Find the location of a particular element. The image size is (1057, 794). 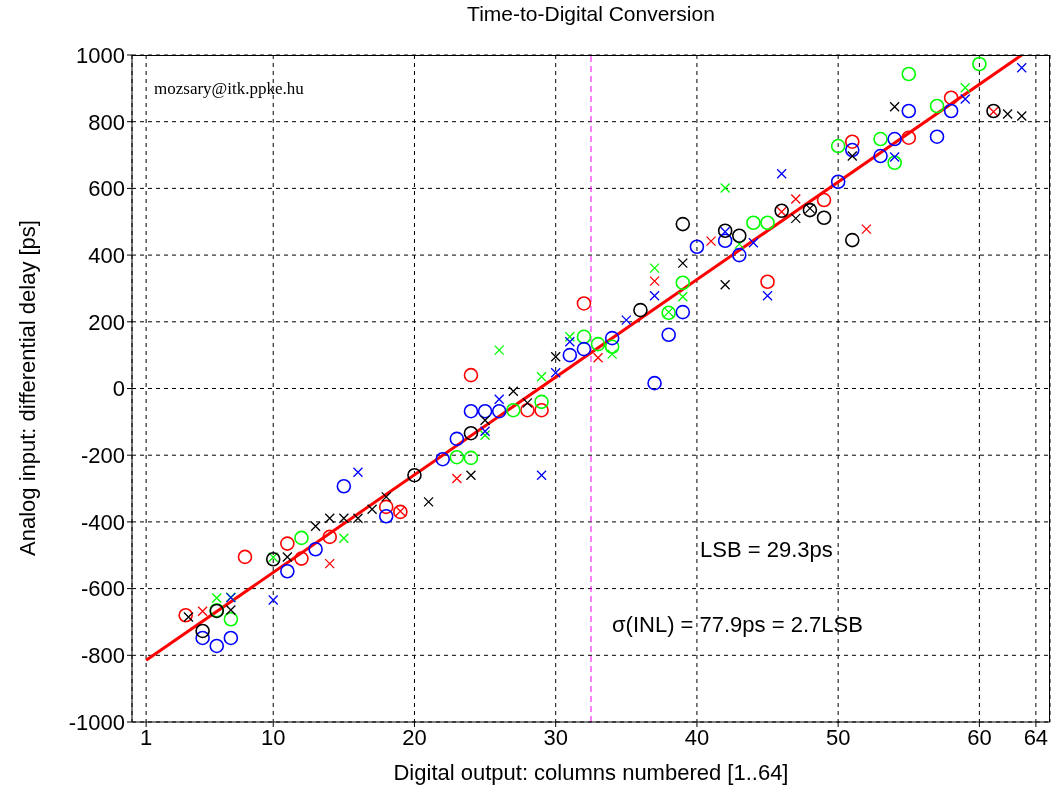

x-tick-label: 64 is located at coordinates (1036, 737).